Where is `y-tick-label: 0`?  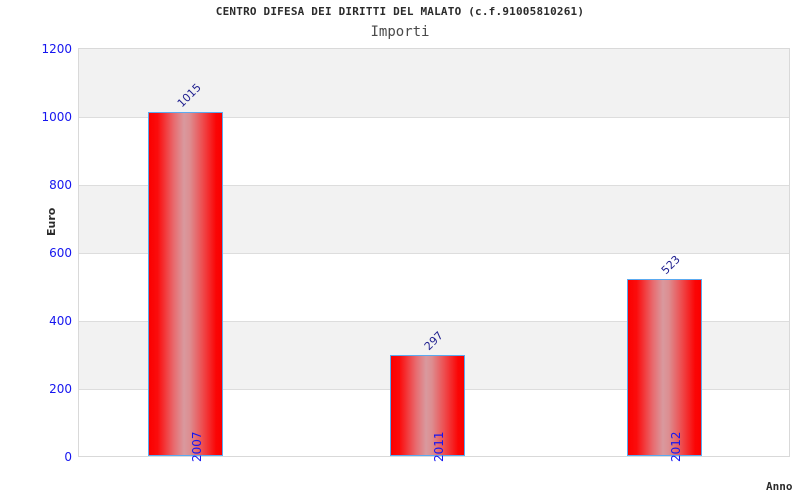
y-tick-label: 0 is located at coordinates (68, 457).